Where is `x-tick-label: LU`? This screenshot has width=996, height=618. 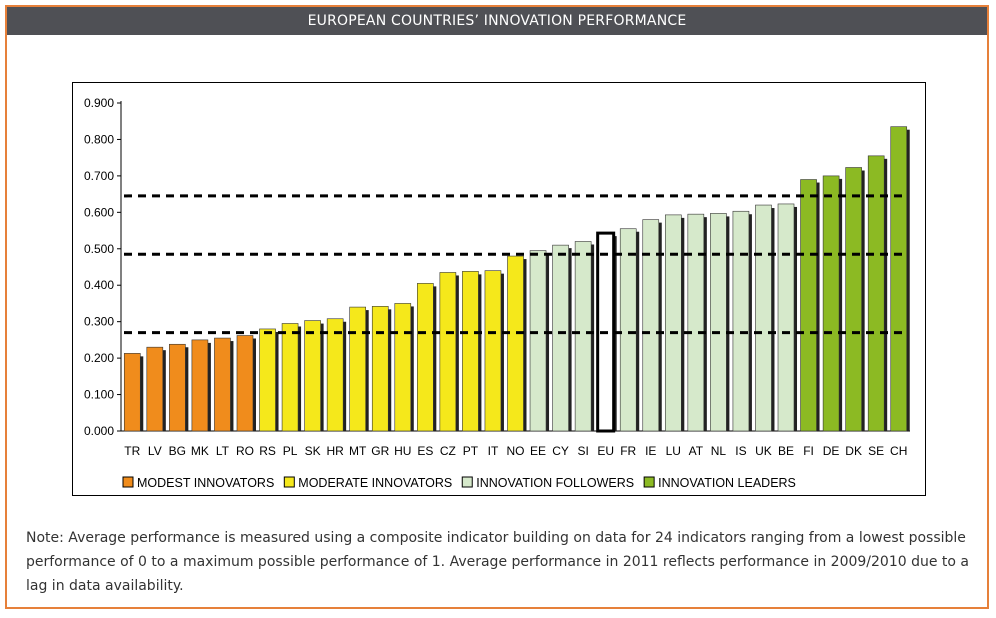
x-tick-label: LU is located at coordinates (673, 451).